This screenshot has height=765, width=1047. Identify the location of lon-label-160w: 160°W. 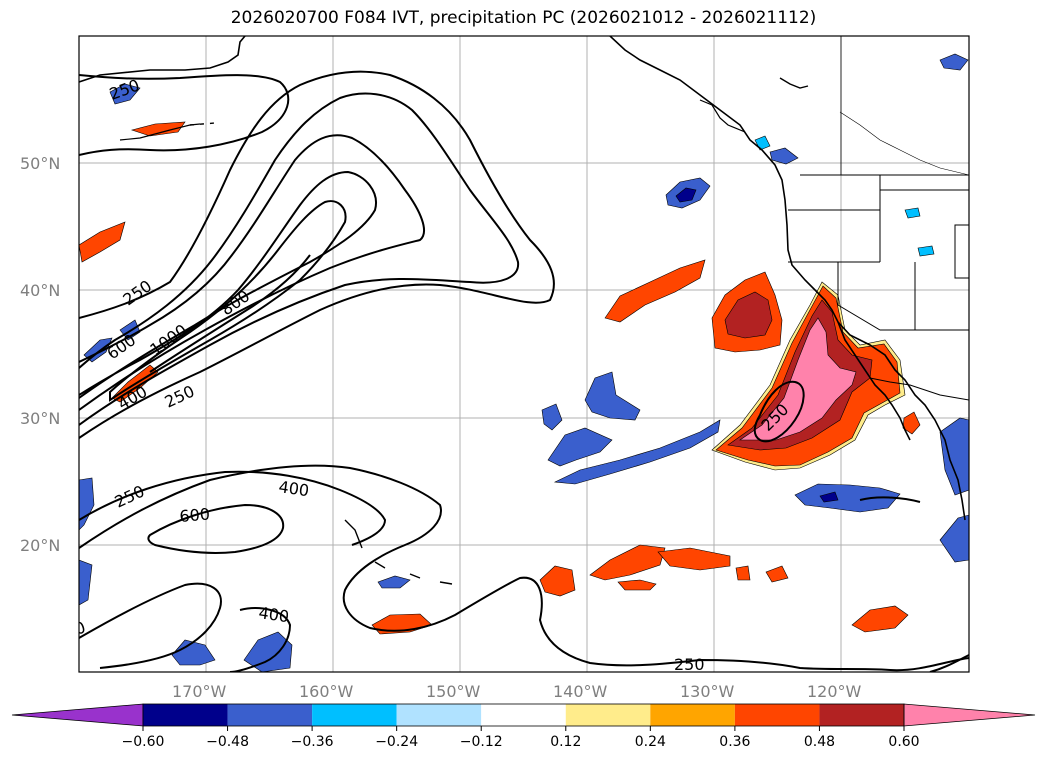
(326, 691).